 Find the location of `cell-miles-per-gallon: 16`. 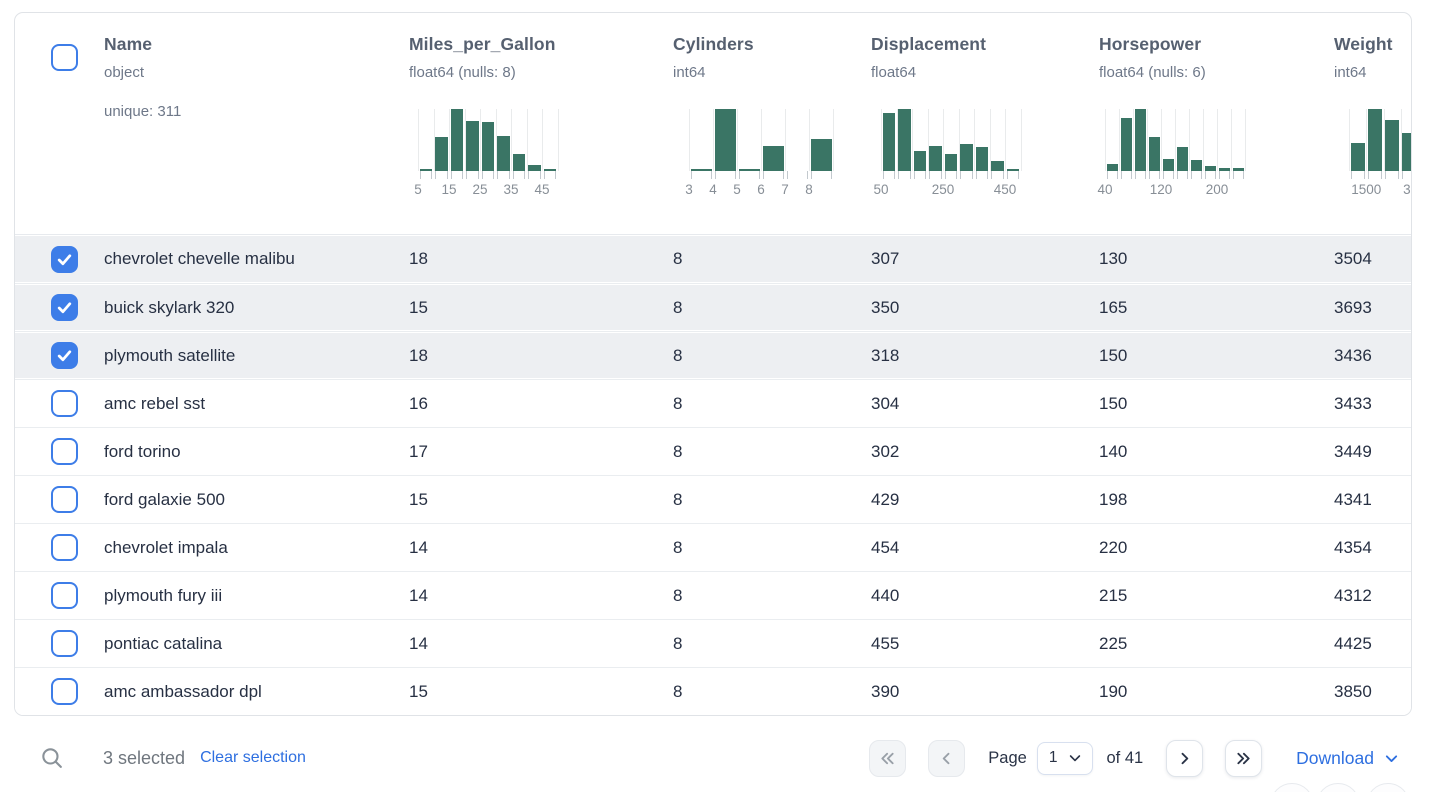

cell-miles-per-gallon: 16 is located at coordinates (418, 403).